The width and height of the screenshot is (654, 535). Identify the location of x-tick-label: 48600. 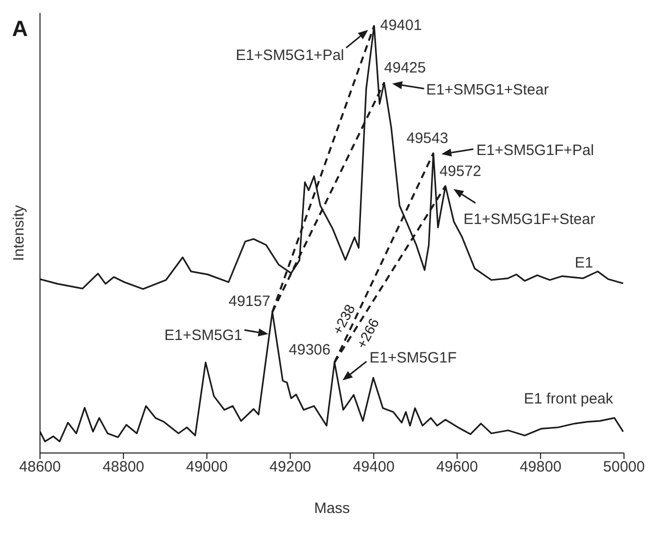
(40, 467).